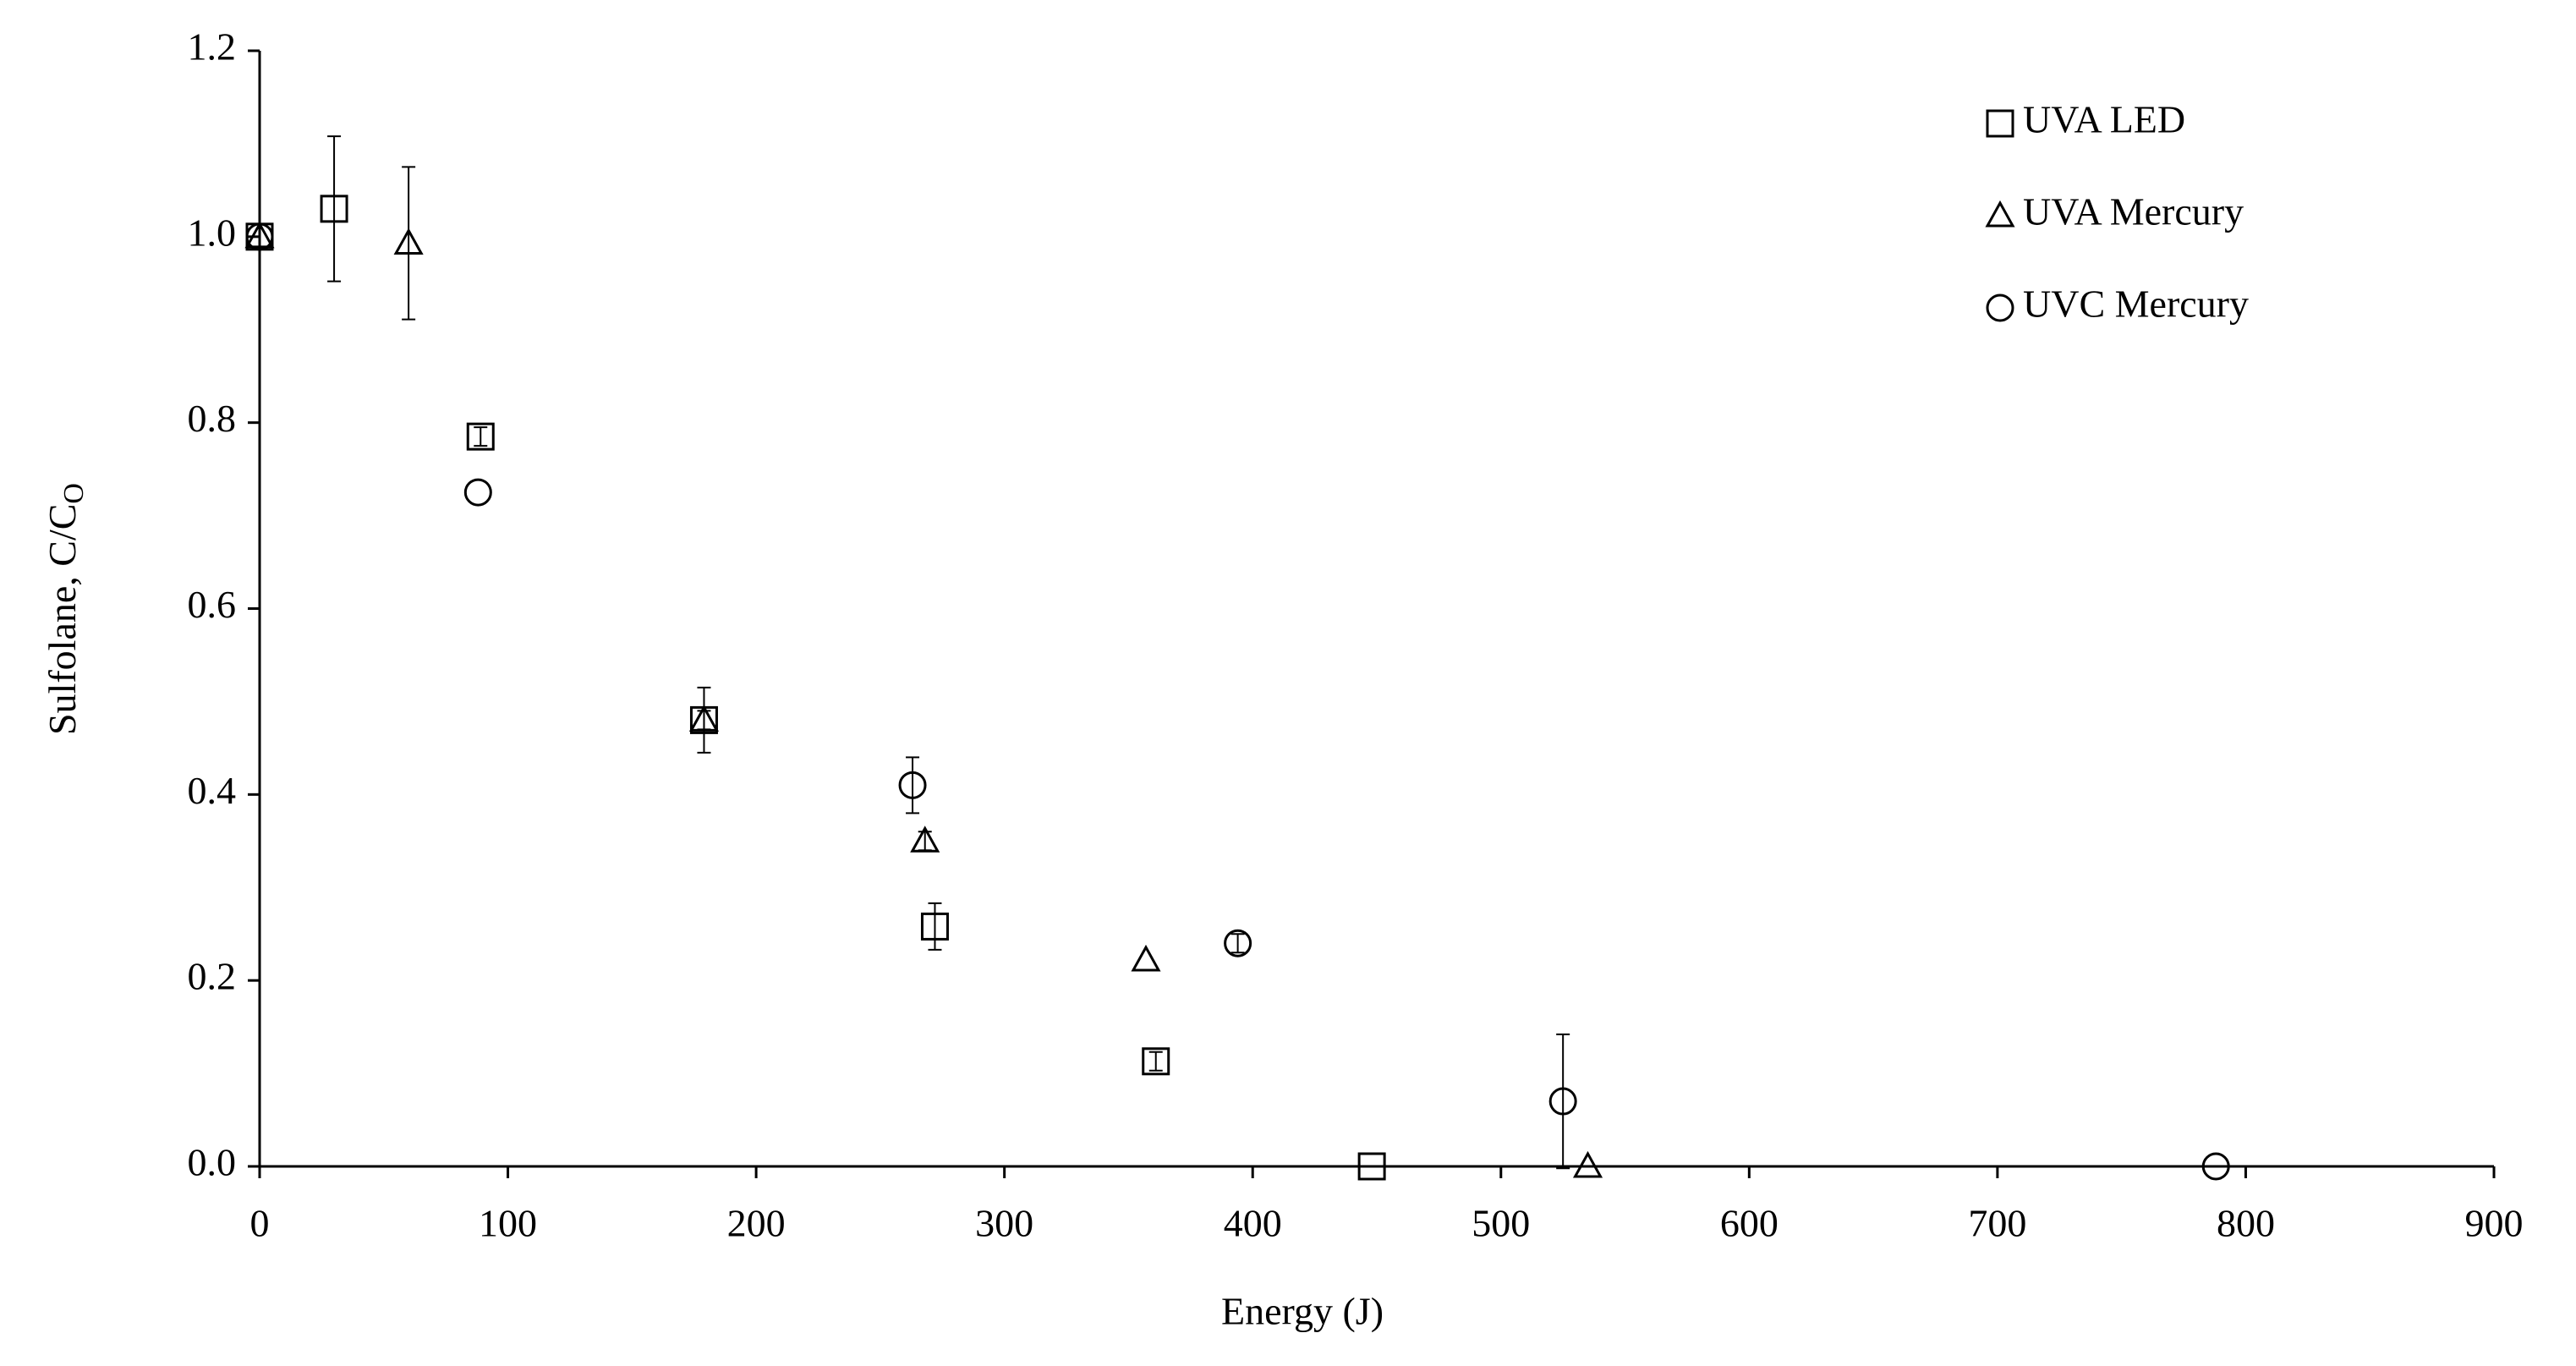 The height and width of the screenshot is (1366, 2576). What do you see at coordinates (1749, 1223) in the screenshot?
I see `x-tick-label: 600` at bounding box center [1749, 1223].